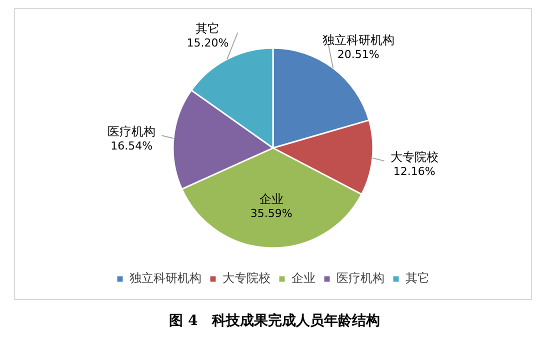 The width and height of the screenshot is (549, 343). Describe the element at coordinates (414, 157) in the screenshot. I see `slice-label: 大专院校` at that location.